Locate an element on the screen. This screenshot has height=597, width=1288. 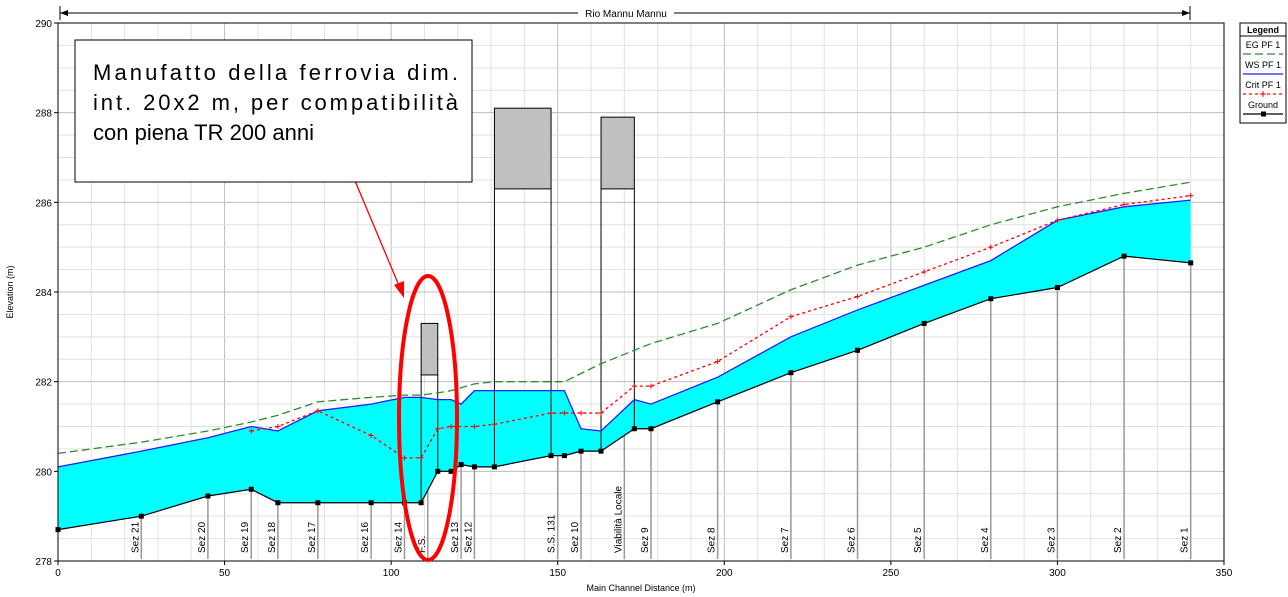
y-tick-label: 288 is located at coordinates (43, 114).